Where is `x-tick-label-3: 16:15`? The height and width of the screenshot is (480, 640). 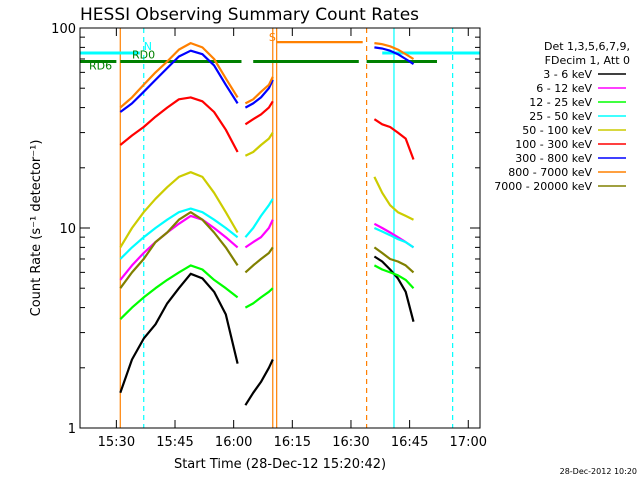 x-tick-label-3: 16:15 is located at coordinates (292, 442).